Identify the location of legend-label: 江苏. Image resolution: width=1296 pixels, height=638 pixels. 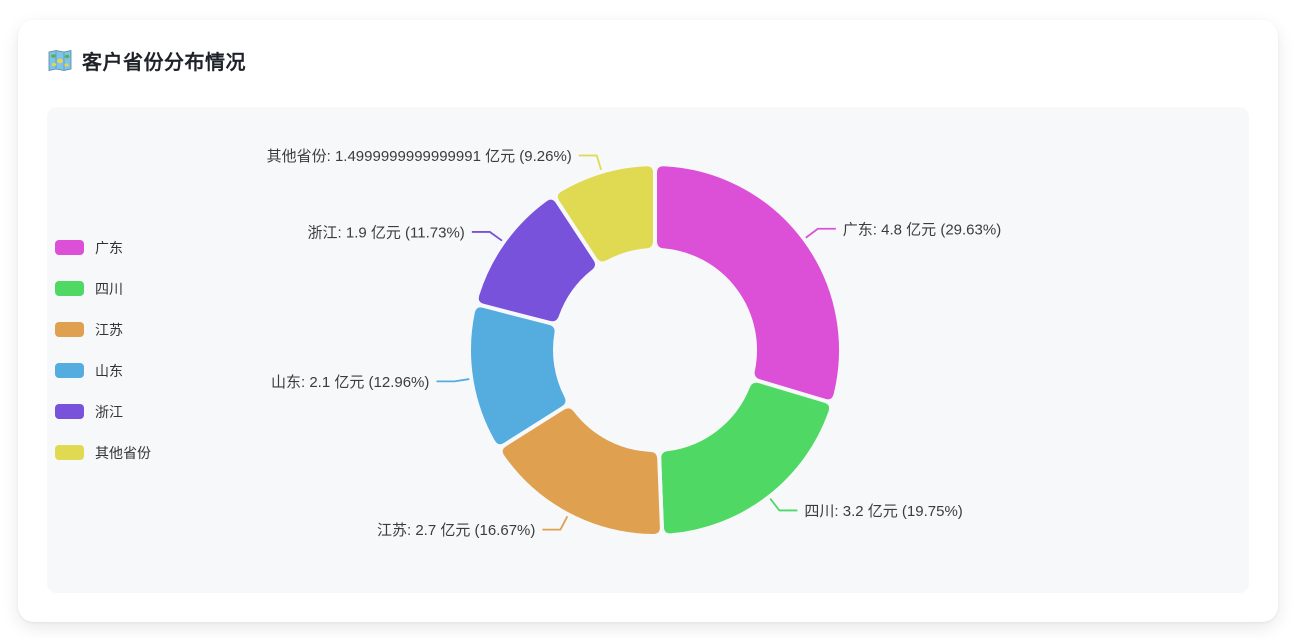
(109, 329).